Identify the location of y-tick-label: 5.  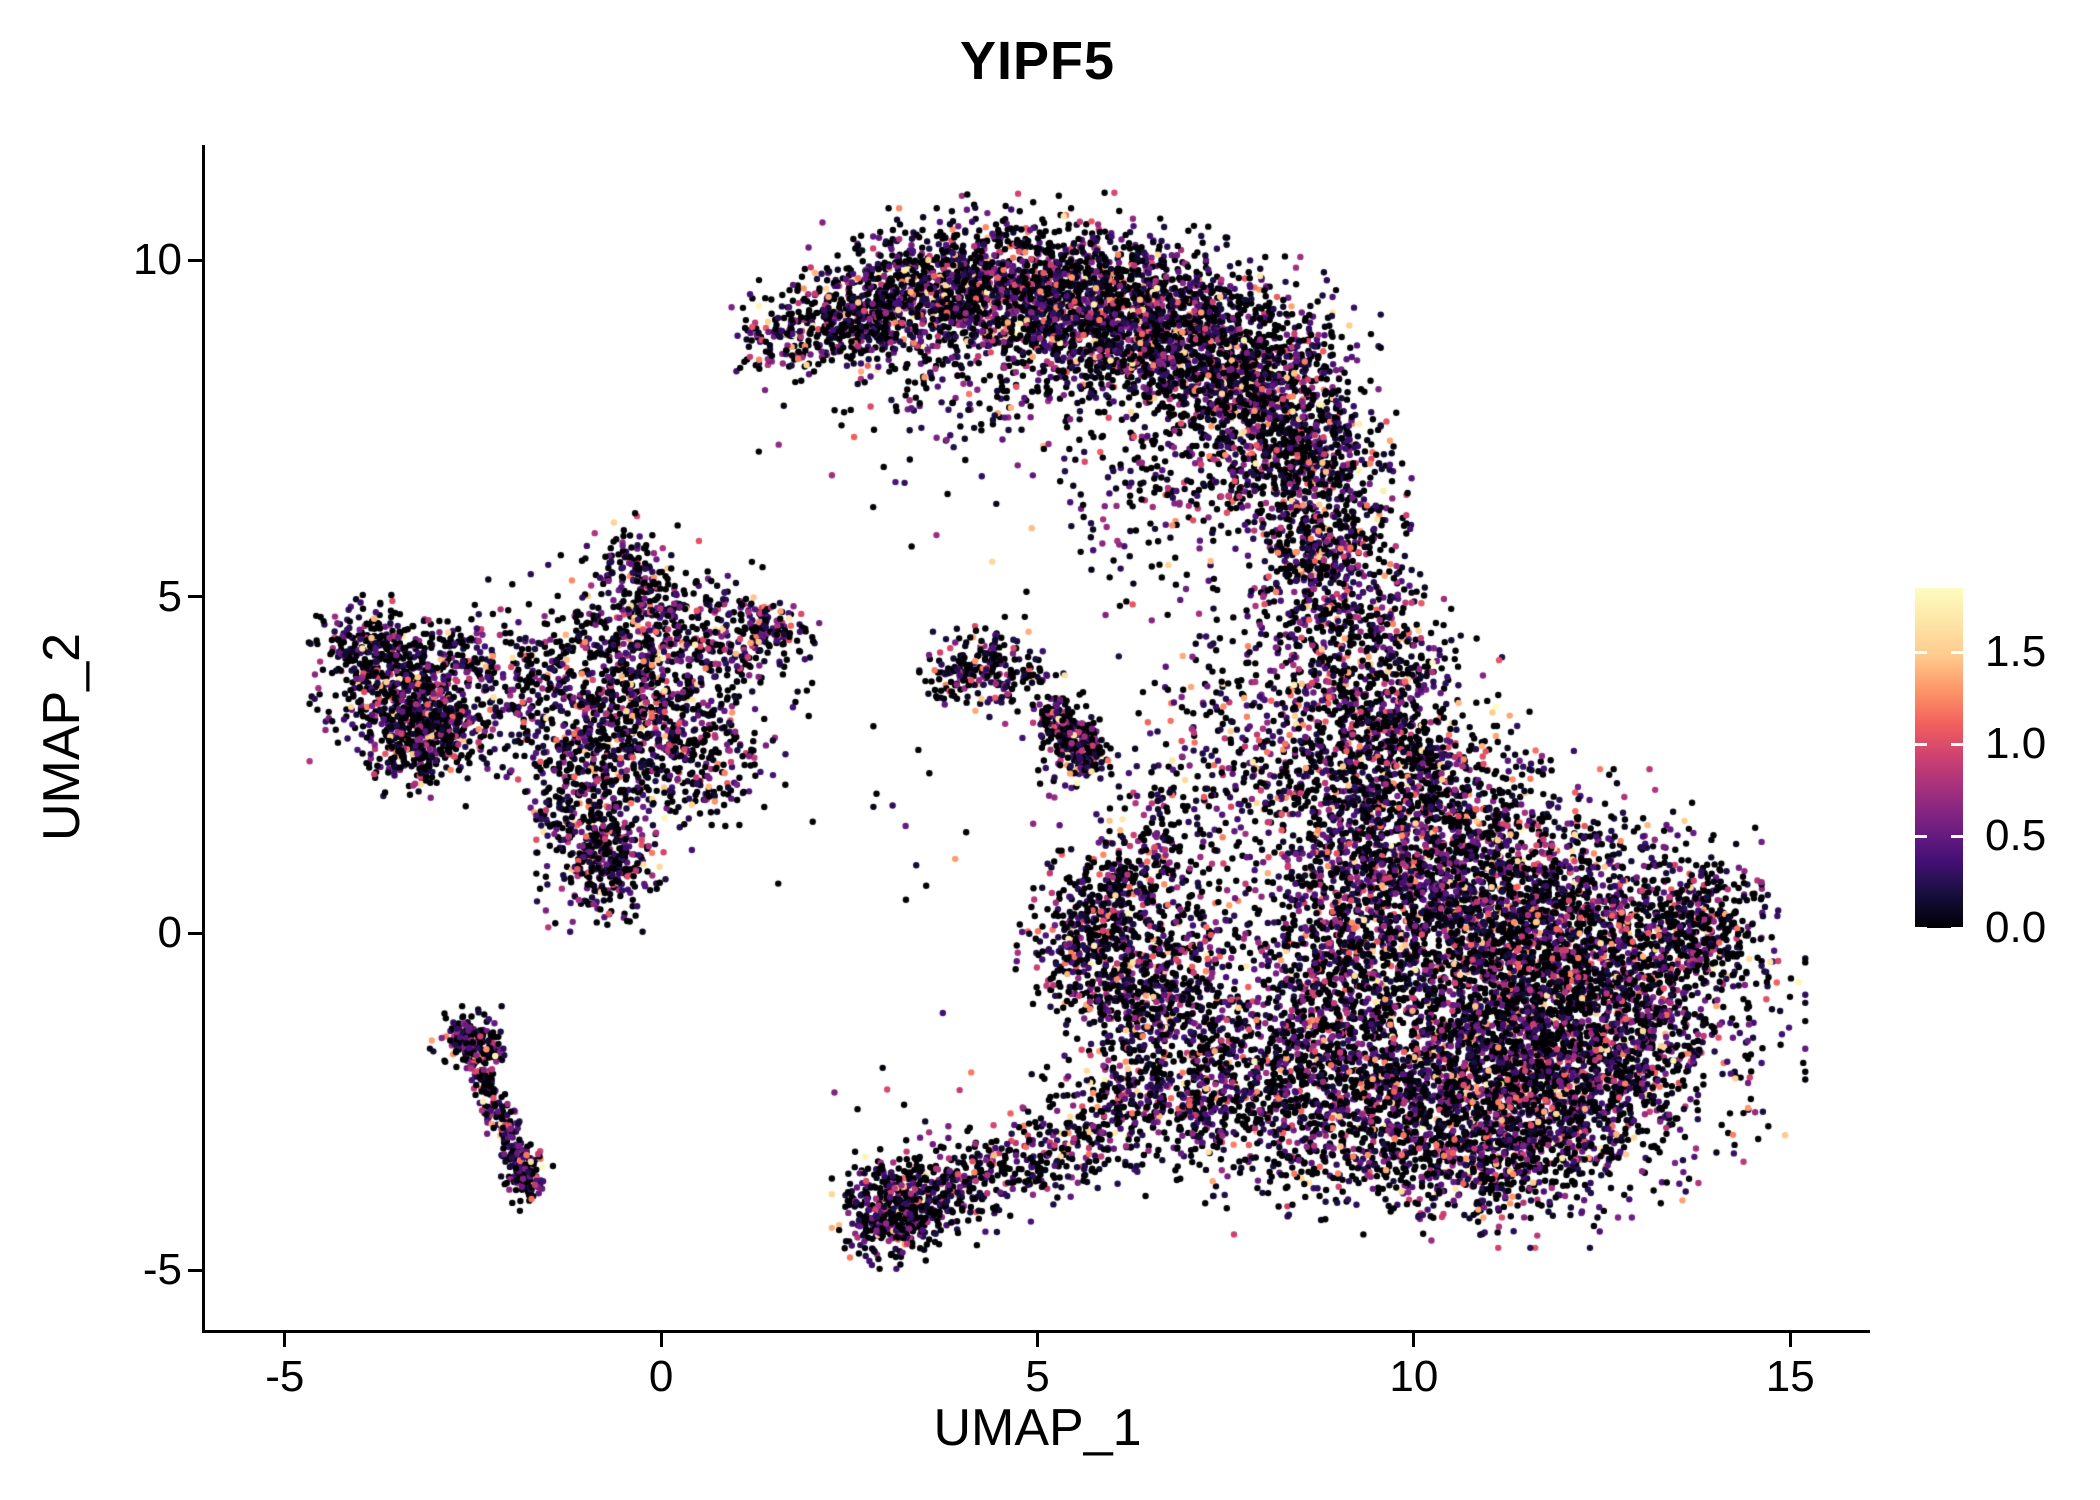
(169, 596).